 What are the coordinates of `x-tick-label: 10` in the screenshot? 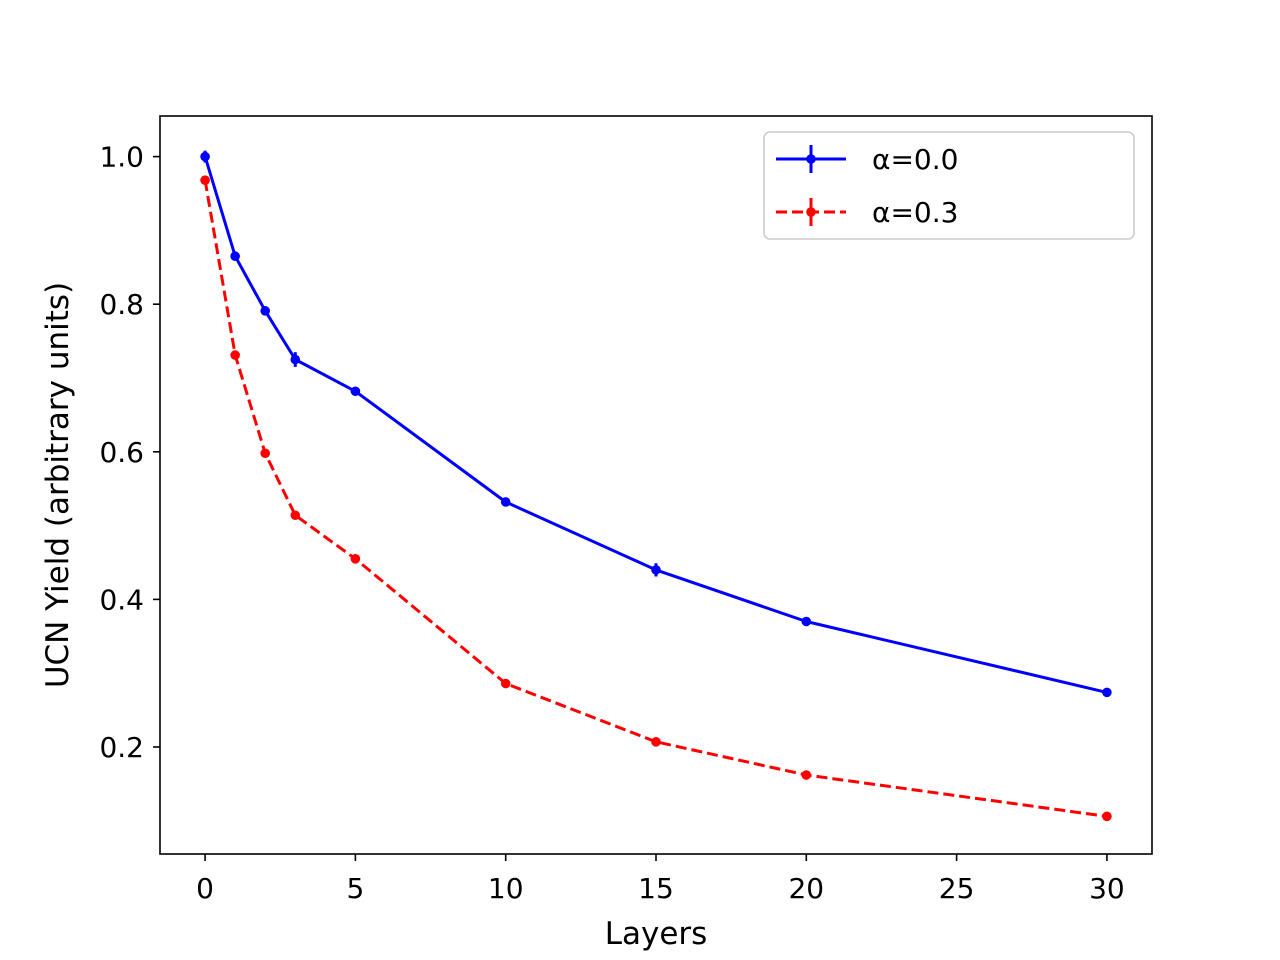 It's located at (506, 888).